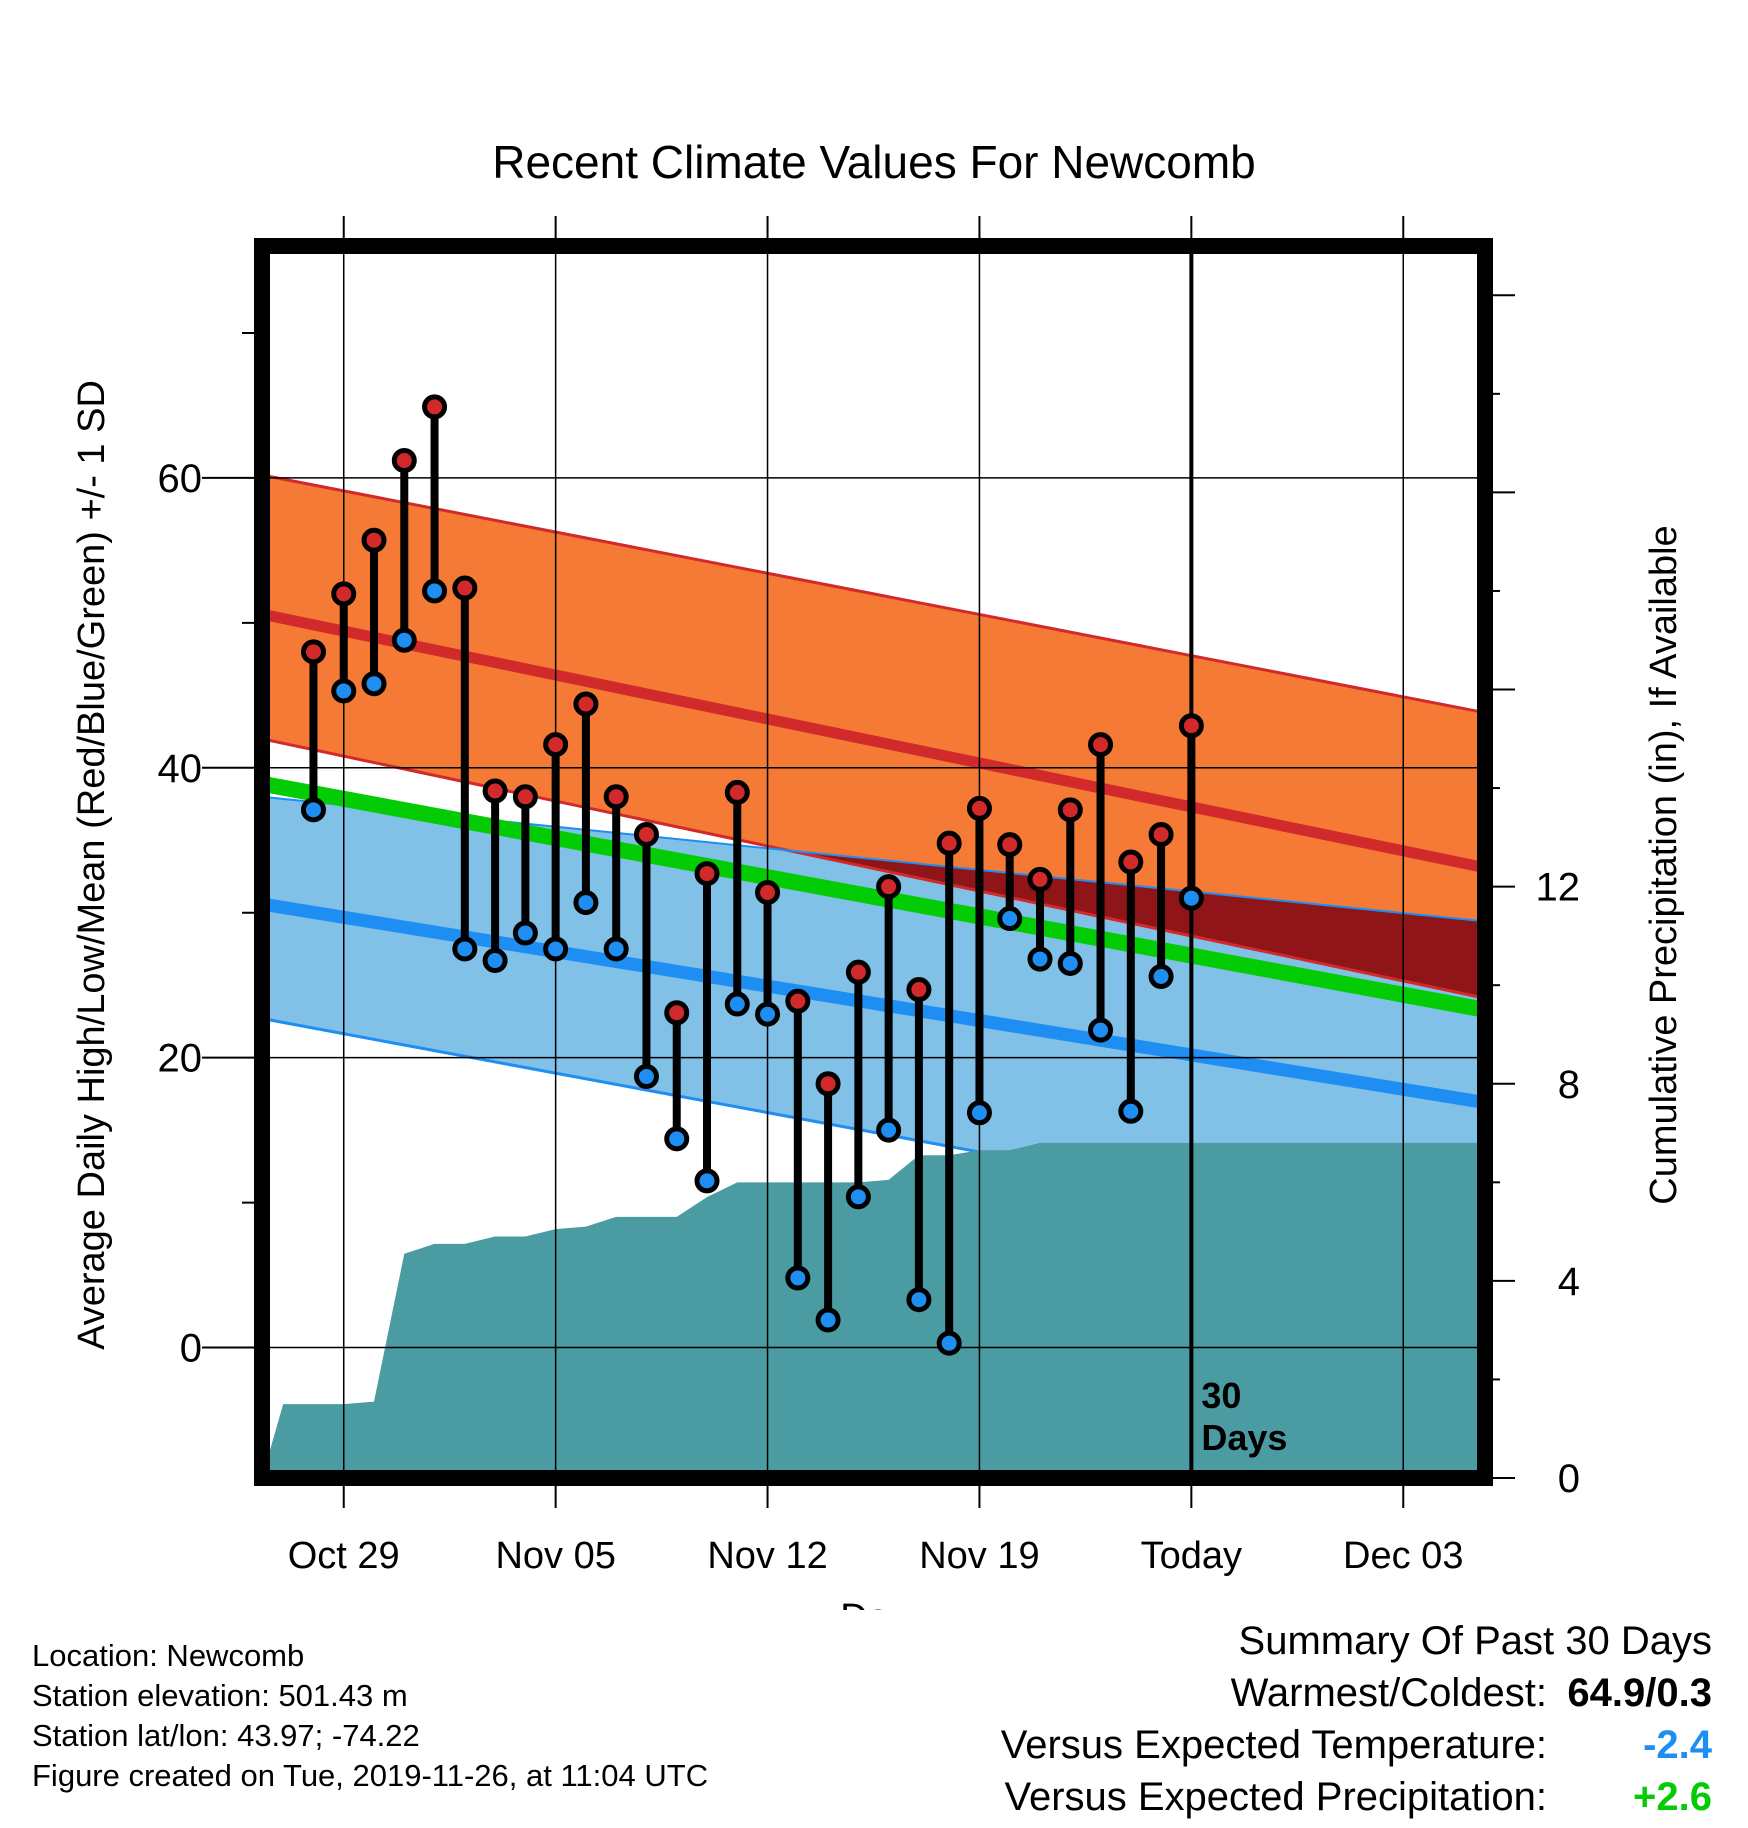 Image resolution: width=1748 pixels, height=1828 pixels. What do you see at coordinates (220, 1695) in the screenshot?
I see `elevation-text: Station elevation: 501.43 m` at bounding box center [220, 1695].